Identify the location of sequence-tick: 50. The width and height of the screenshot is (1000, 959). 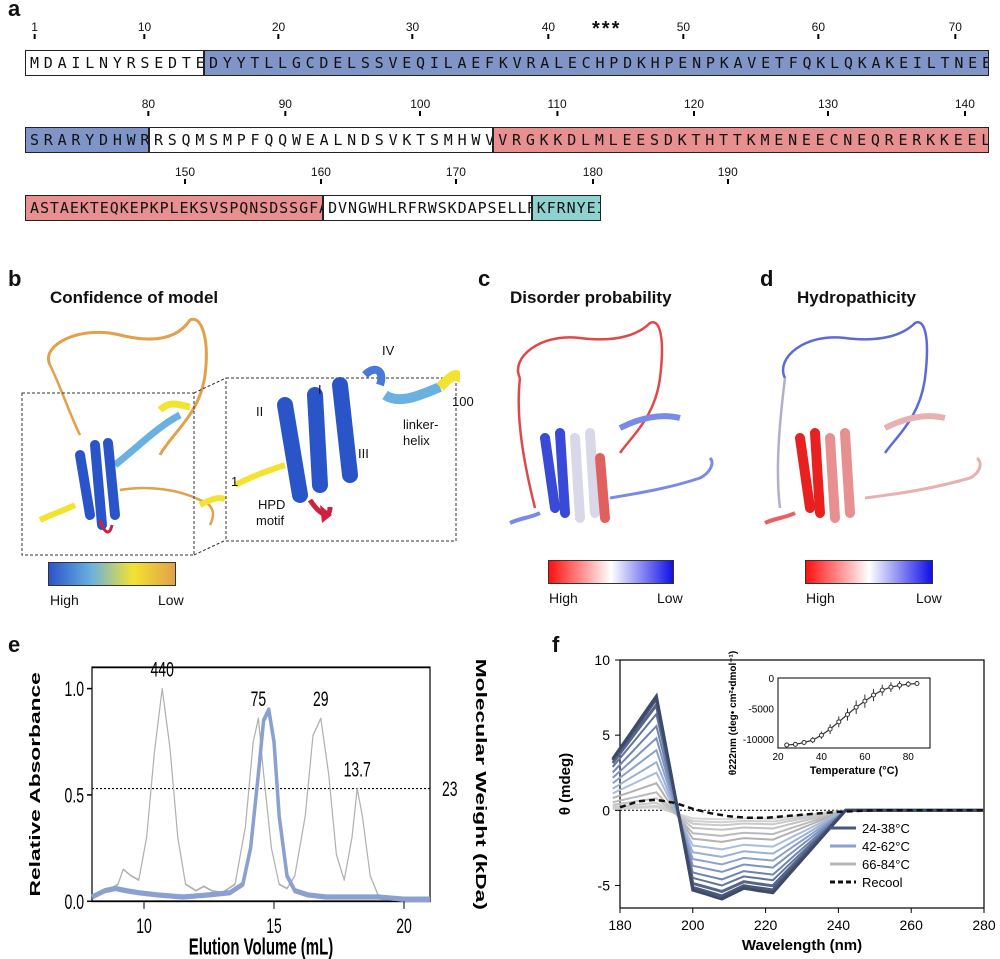
(683, 29).